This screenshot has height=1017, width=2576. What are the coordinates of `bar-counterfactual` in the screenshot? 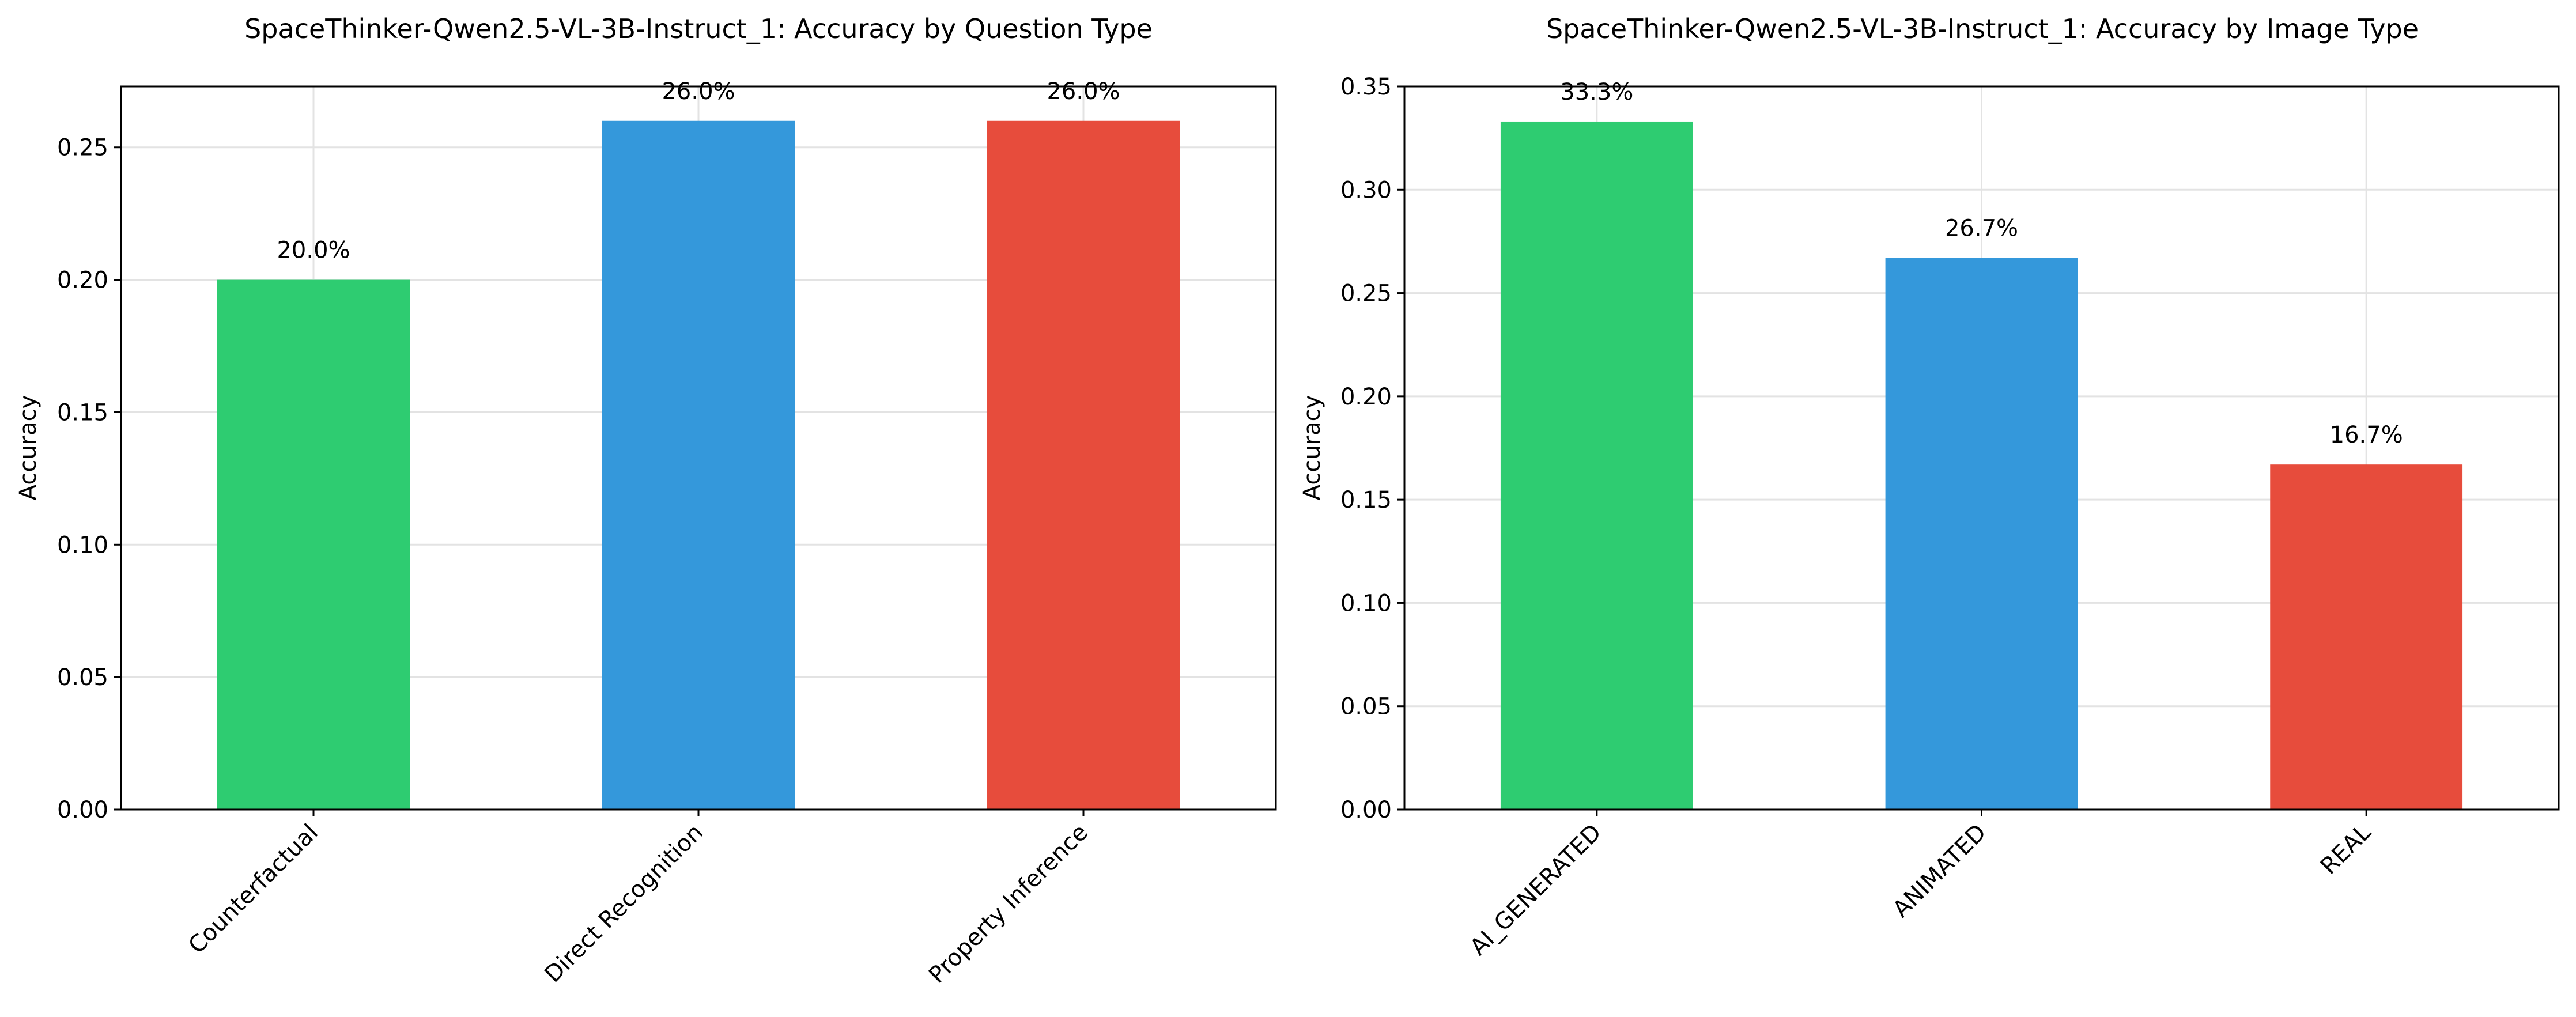 It's located at (313, 544).